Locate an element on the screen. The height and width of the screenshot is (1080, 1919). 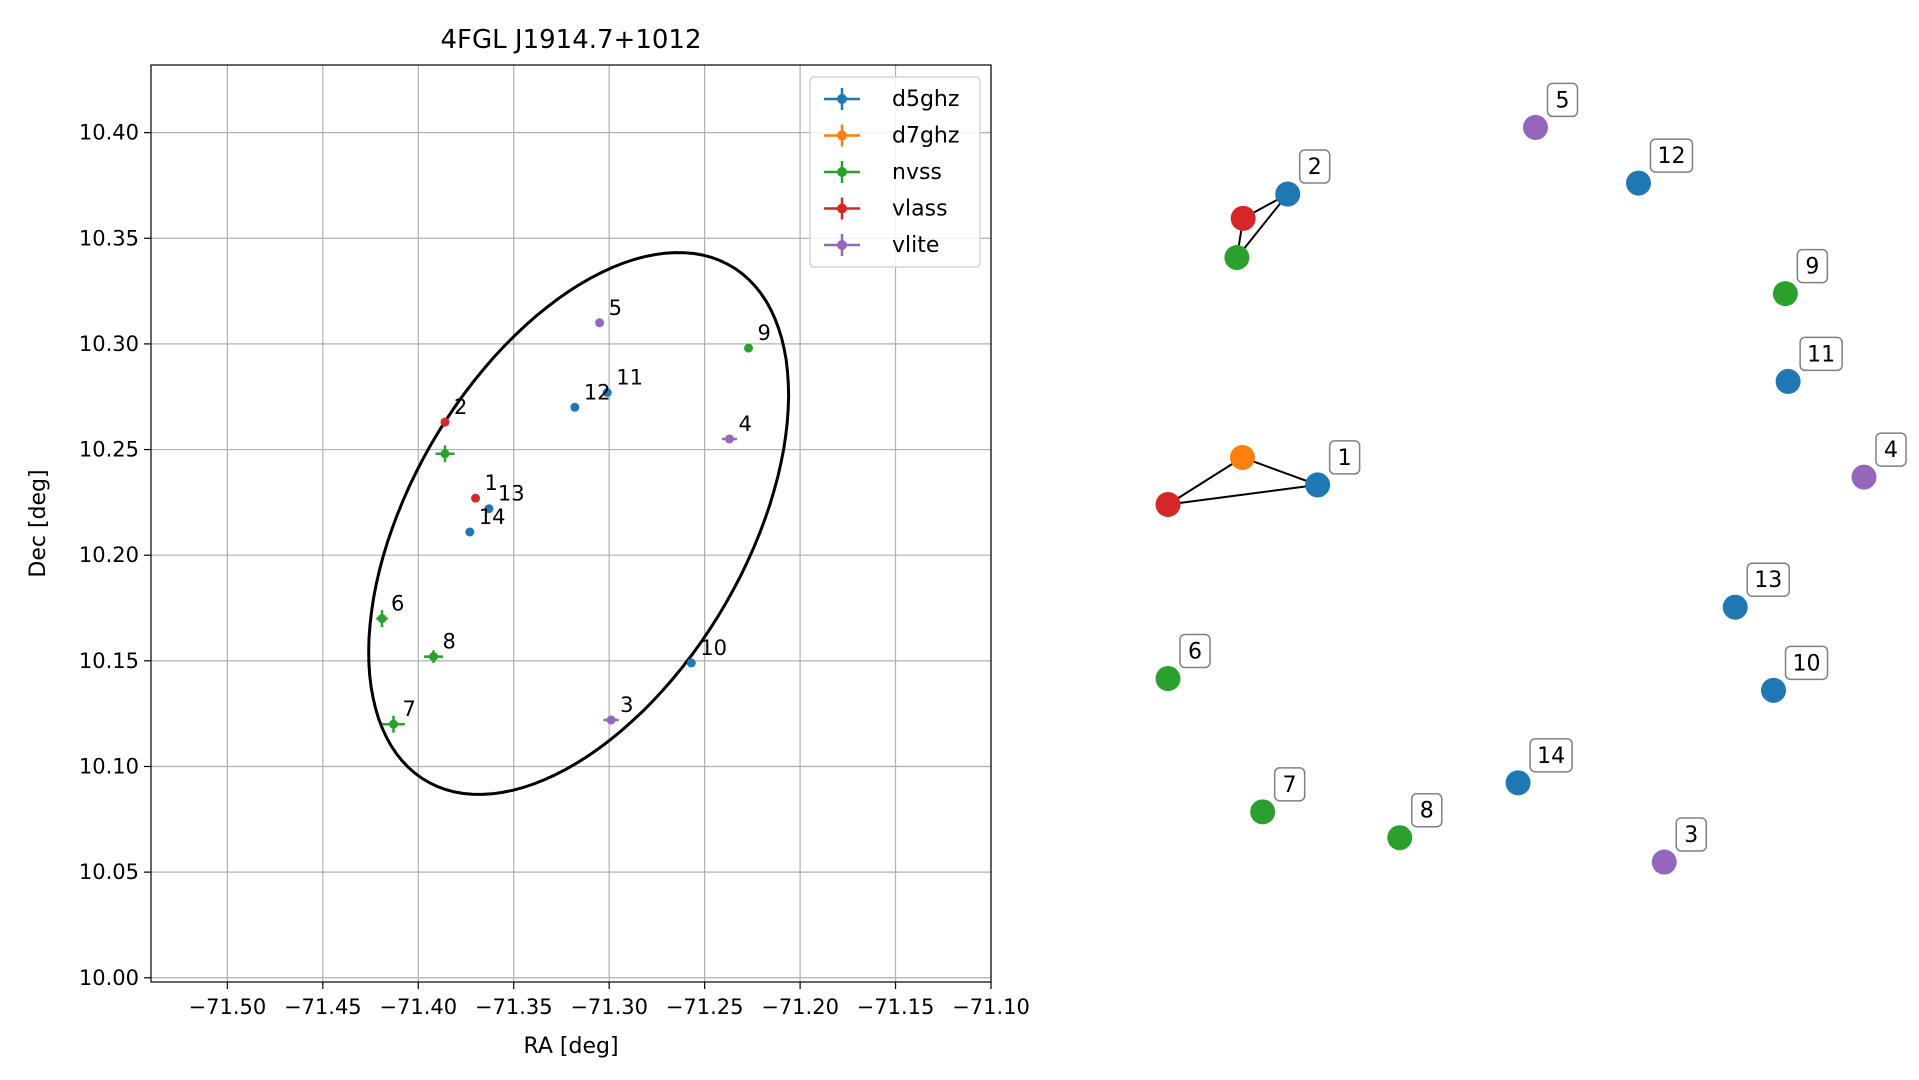
graph-edges is located at coordinates (1242, 349).